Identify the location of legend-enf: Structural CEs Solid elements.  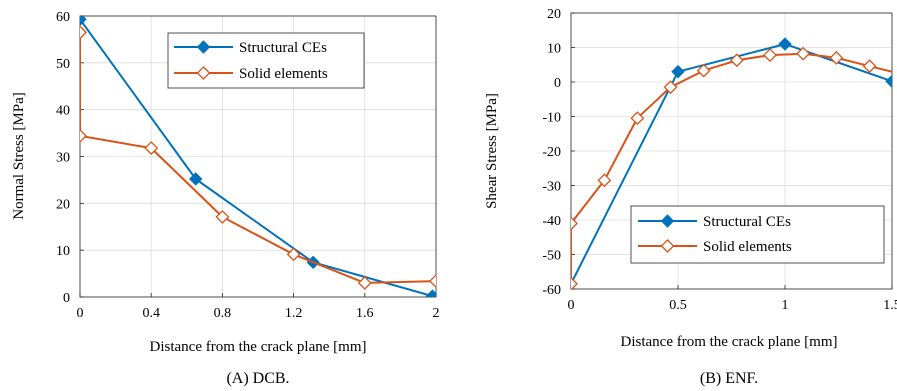
(757, 234).